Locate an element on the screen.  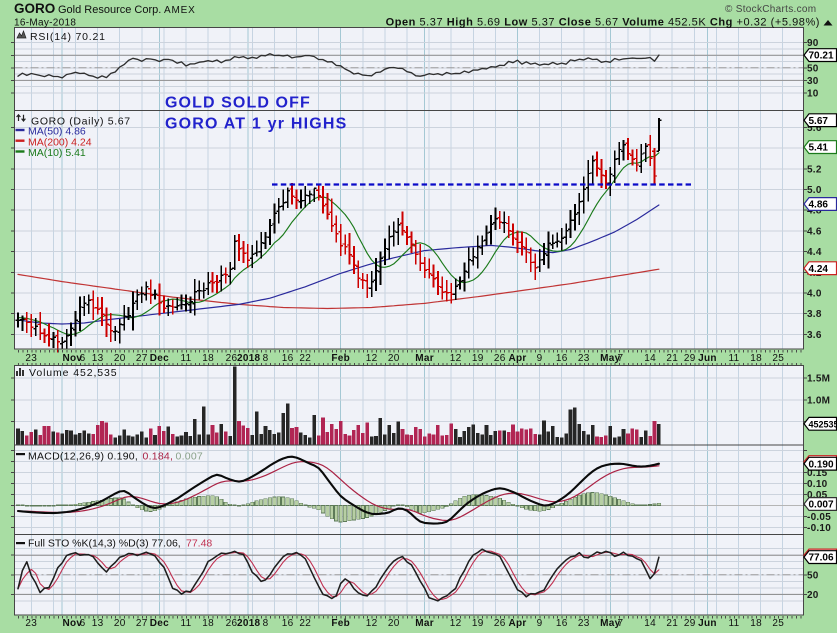
svg-text: Volume 452,535 is located at coordinates (73, 373).